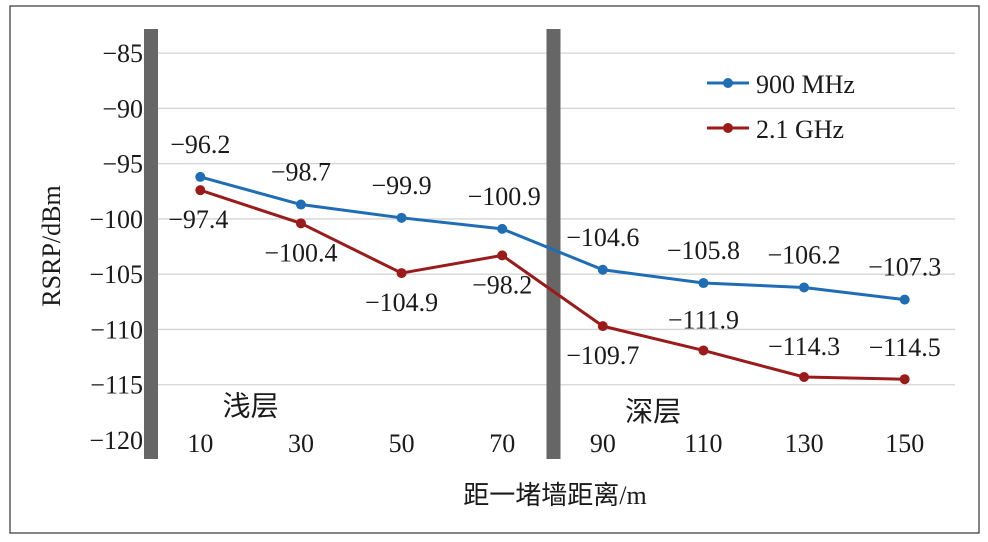 The image size is (988, 542). Describe the element at coordinates (603, 443) in the screenshot. I see `x-tick-label: 90` at that location.